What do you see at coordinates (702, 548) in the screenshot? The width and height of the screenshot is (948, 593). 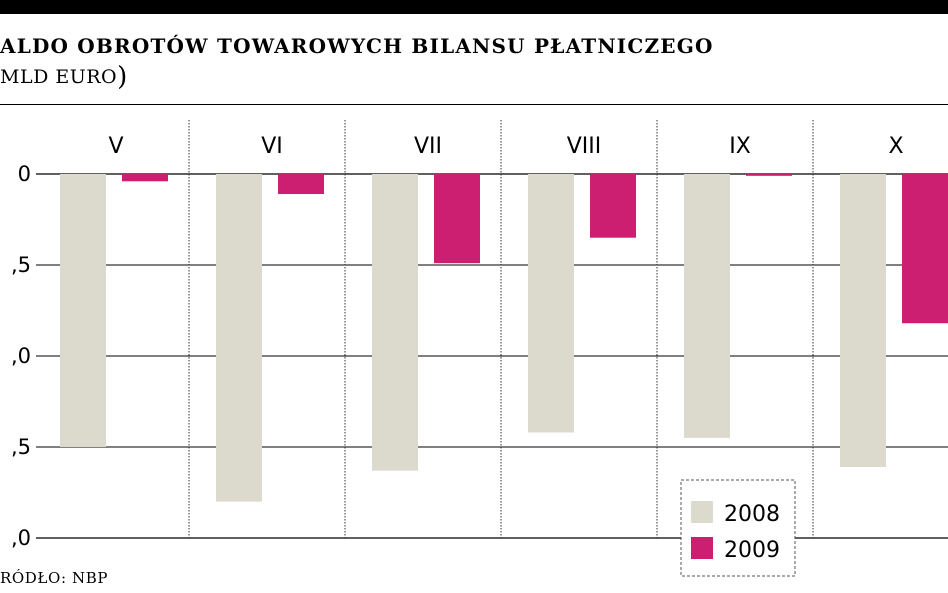 I see `legend-swatch-2009` at bounding box center [702, 548].